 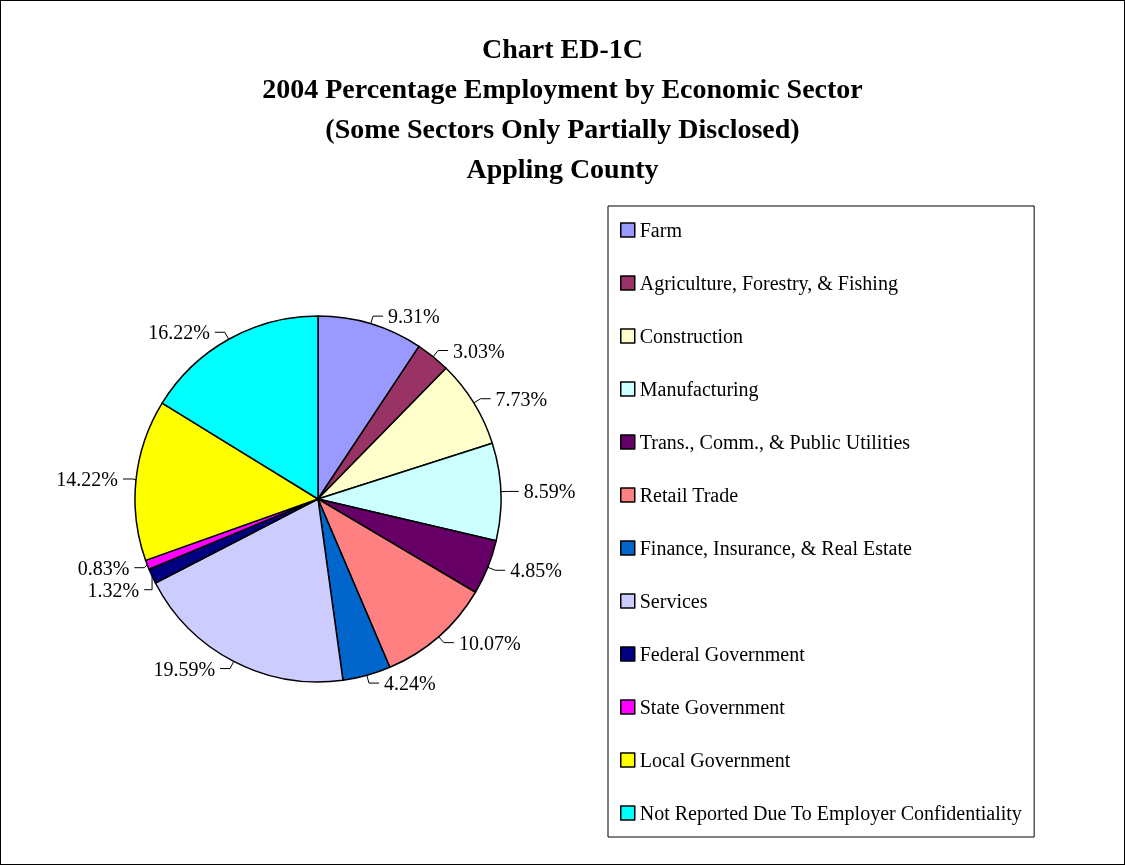 What do you see at coordinates (549, 491) in the screenshot?
I see `data-label: 8.59%` at bounding box center [549, 491].